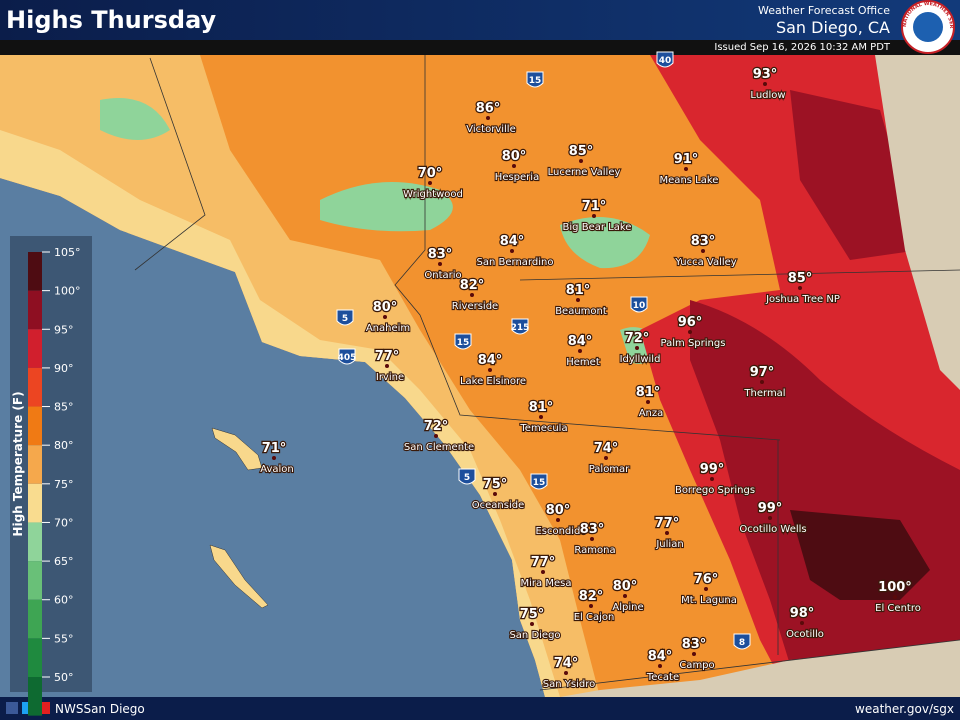  What do you see at coordinates (64, 677) in the screenshot?
I see `legend-label: 50°` at bounding box center [64, 677].